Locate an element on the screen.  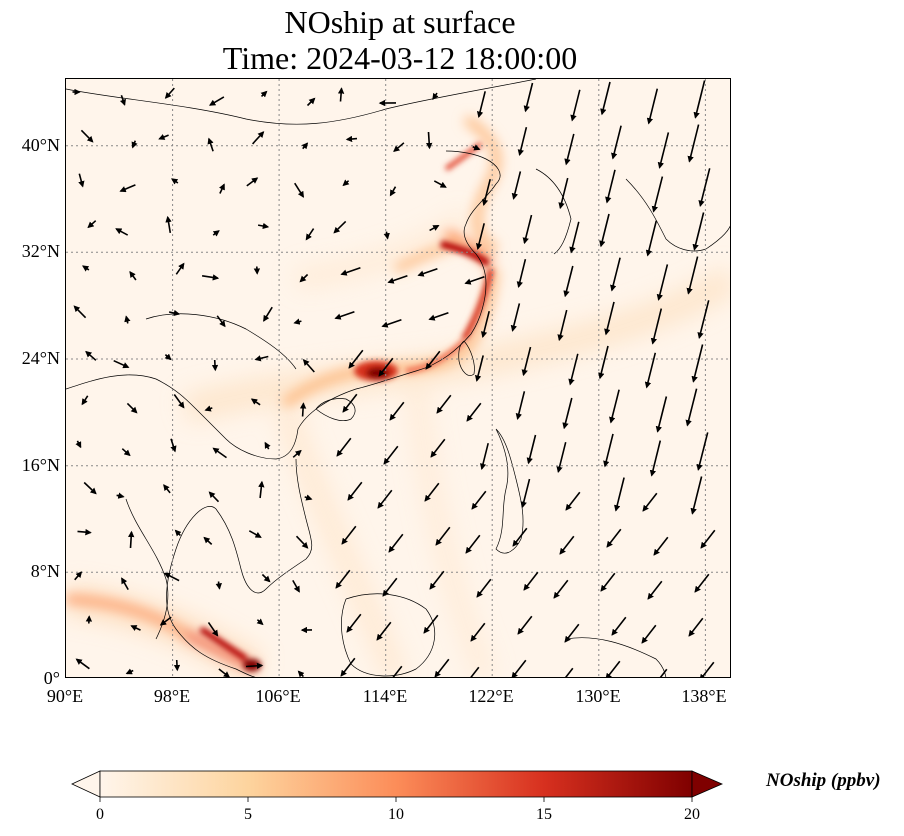
lat-tick-24n: 24°N is located at coordinates (40, 358).